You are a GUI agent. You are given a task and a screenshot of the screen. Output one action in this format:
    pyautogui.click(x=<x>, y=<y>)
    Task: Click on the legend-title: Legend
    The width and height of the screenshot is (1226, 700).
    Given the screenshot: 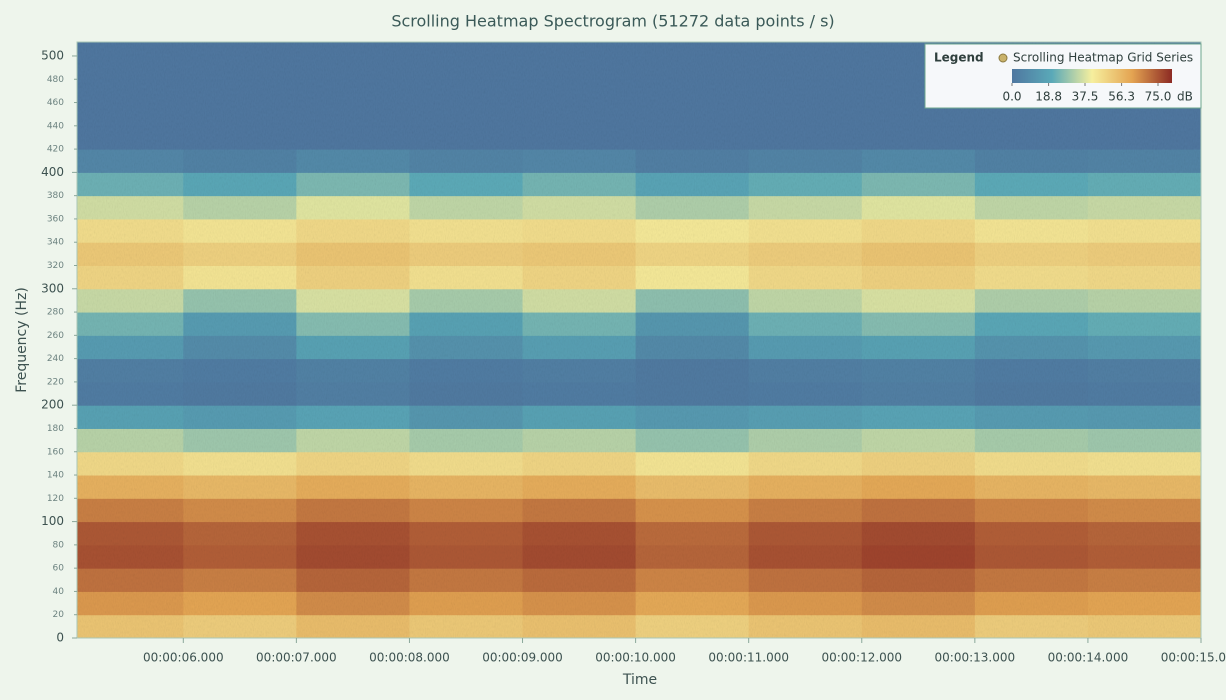 What is the action you would take?
    pyautogui.click(x=959, y=58)
    